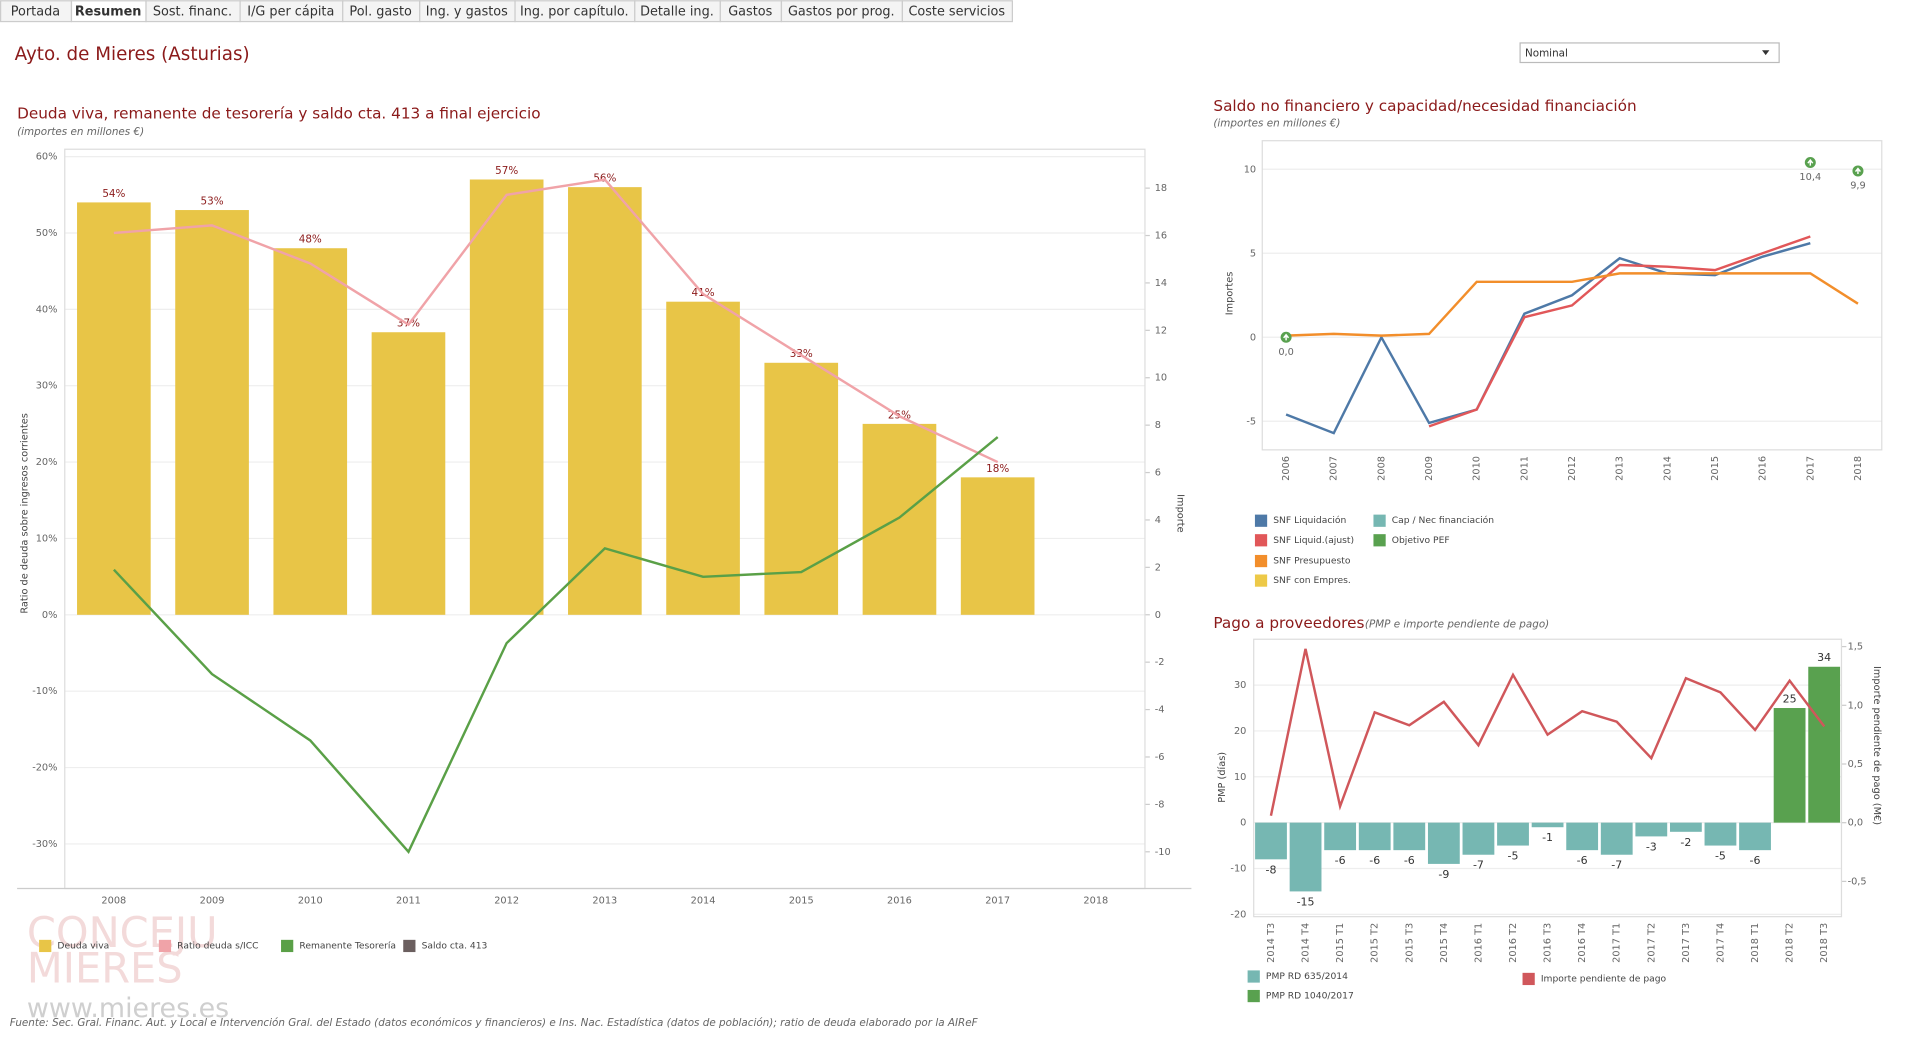 This screenshot has width=1916, height=1050. I want to click on tab-label: Ing. y gastos, so click(467, 11).